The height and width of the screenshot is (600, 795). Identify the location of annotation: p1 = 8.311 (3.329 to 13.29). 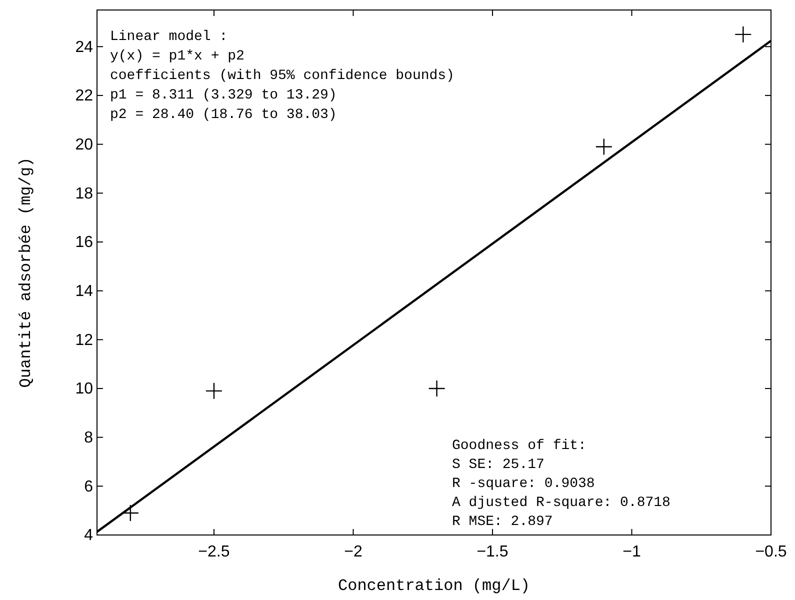
(223, 96).